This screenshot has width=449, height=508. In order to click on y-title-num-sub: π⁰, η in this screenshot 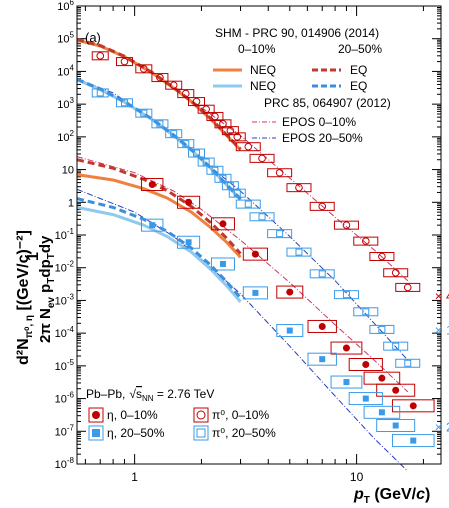, I will do `click(29, 326)`.